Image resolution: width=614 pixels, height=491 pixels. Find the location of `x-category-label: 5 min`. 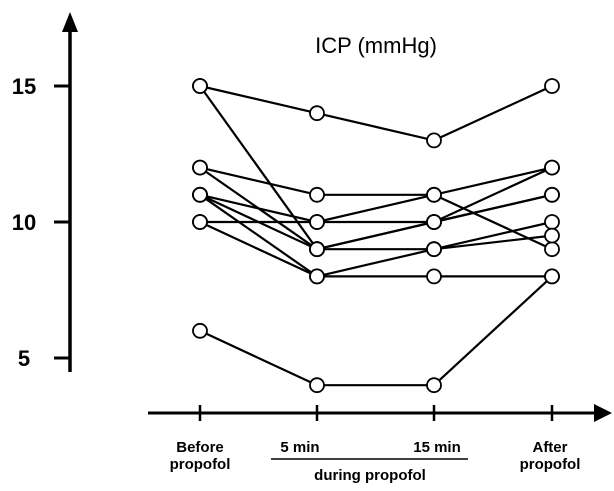

x-category-label: 5 min is located at coordinates (299, 447).